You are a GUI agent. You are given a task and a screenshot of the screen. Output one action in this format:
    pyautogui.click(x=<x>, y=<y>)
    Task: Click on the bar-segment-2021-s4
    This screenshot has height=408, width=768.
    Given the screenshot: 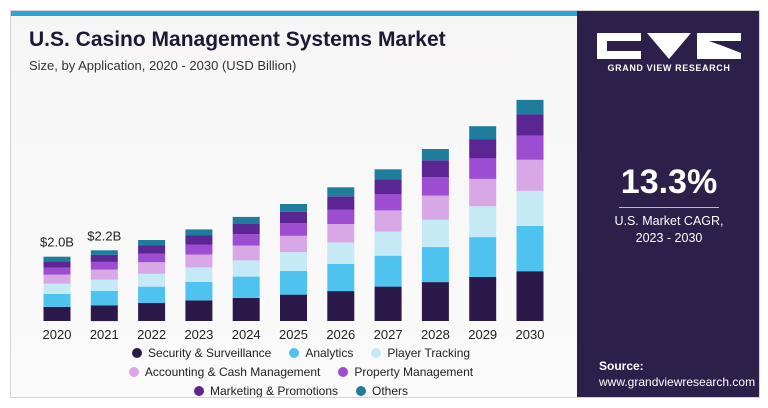 What is the action you would take?
    pyautogui.click(x=104, y=265)
    